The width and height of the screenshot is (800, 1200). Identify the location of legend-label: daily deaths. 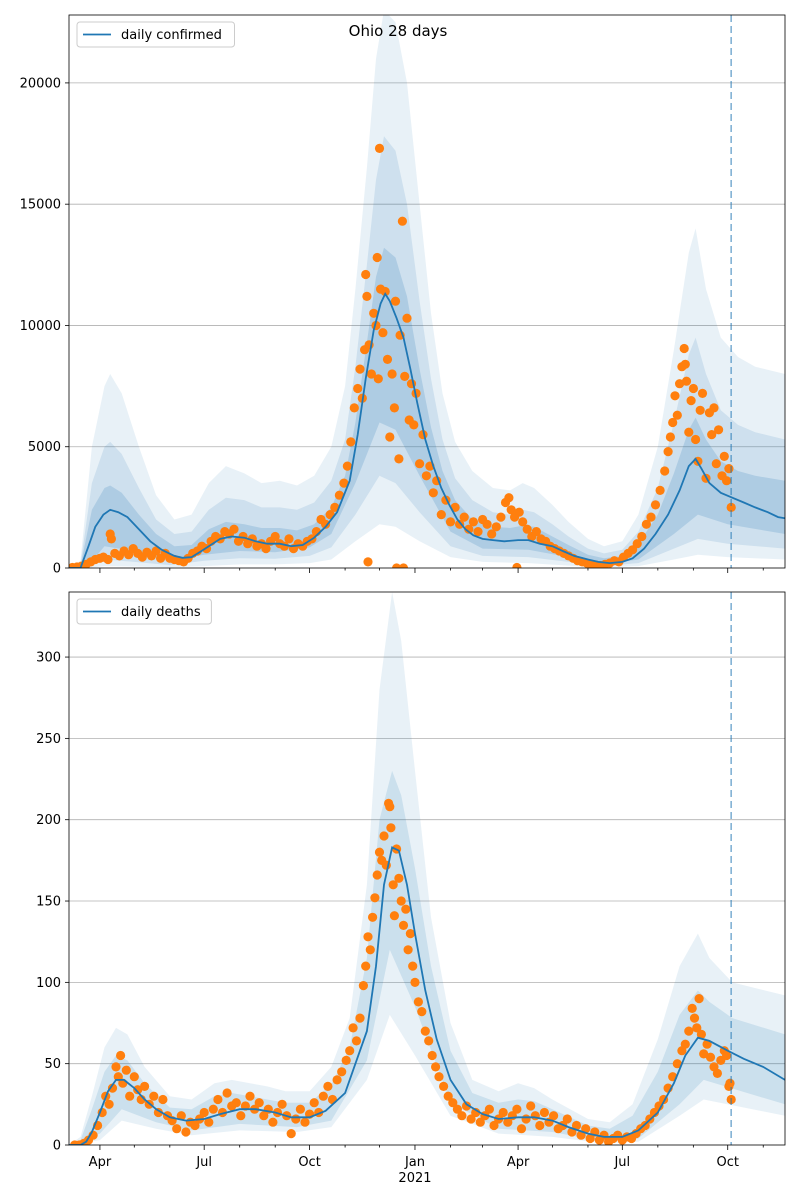
(161, 612).